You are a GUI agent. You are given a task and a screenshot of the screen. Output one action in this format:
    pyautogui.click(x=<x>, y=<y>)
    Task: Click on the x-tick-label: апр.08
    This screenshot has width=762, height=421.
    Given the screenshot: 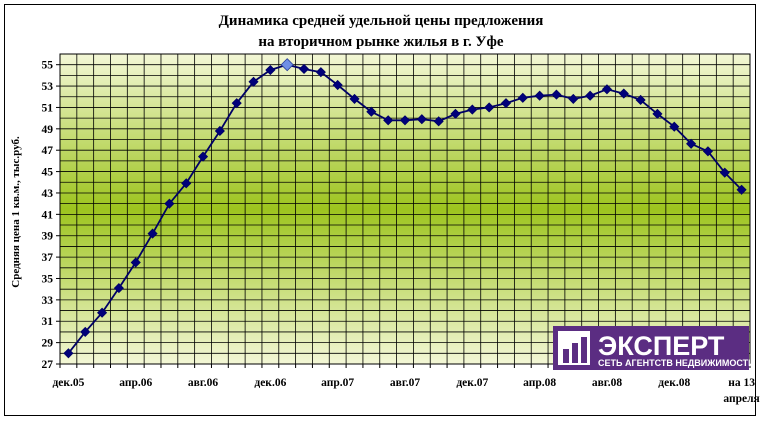 What is the action you would take?
    pyautogui.click(x=539, y=383)
    